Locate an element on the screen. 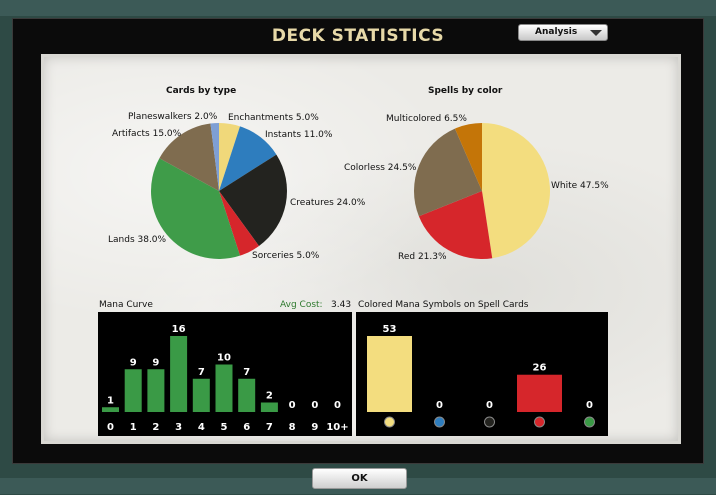  curve-bar-value: 16 is located at coordinates (179, 329).